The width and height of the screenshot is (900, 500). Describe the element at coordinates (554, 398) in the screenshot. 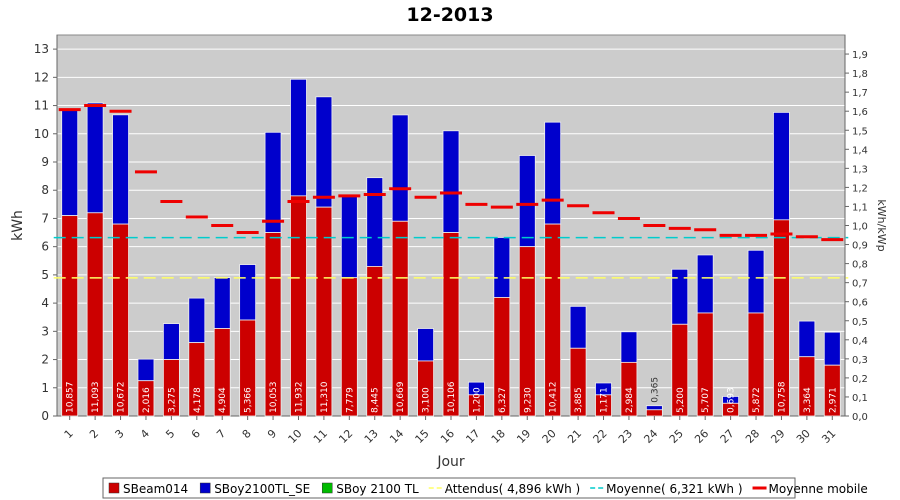

I see `data-label: 10,412` at that location.